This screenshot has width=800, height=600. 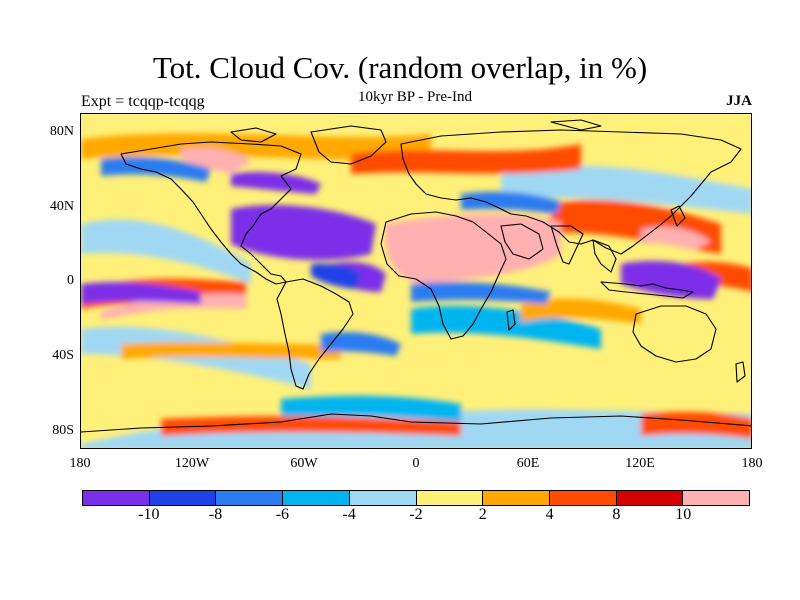 I want to click on lat-label-80s: 80S, so click(x=63, y=430).